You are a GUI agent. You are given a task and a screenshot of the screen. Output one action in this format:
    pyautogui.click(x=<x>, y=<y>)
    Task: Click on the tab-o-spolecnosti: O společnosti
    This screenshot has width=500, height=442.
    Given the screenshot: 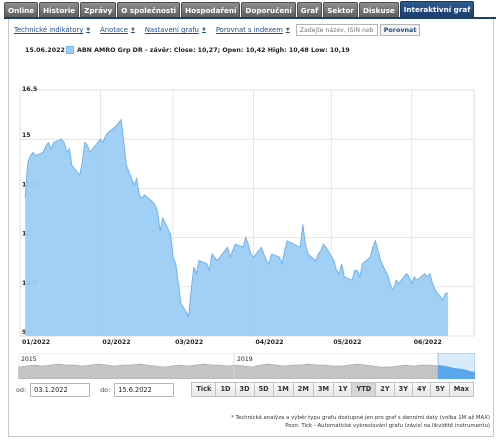 What is the action you would take?
    pyautogui.click(x=149, y=9)
    